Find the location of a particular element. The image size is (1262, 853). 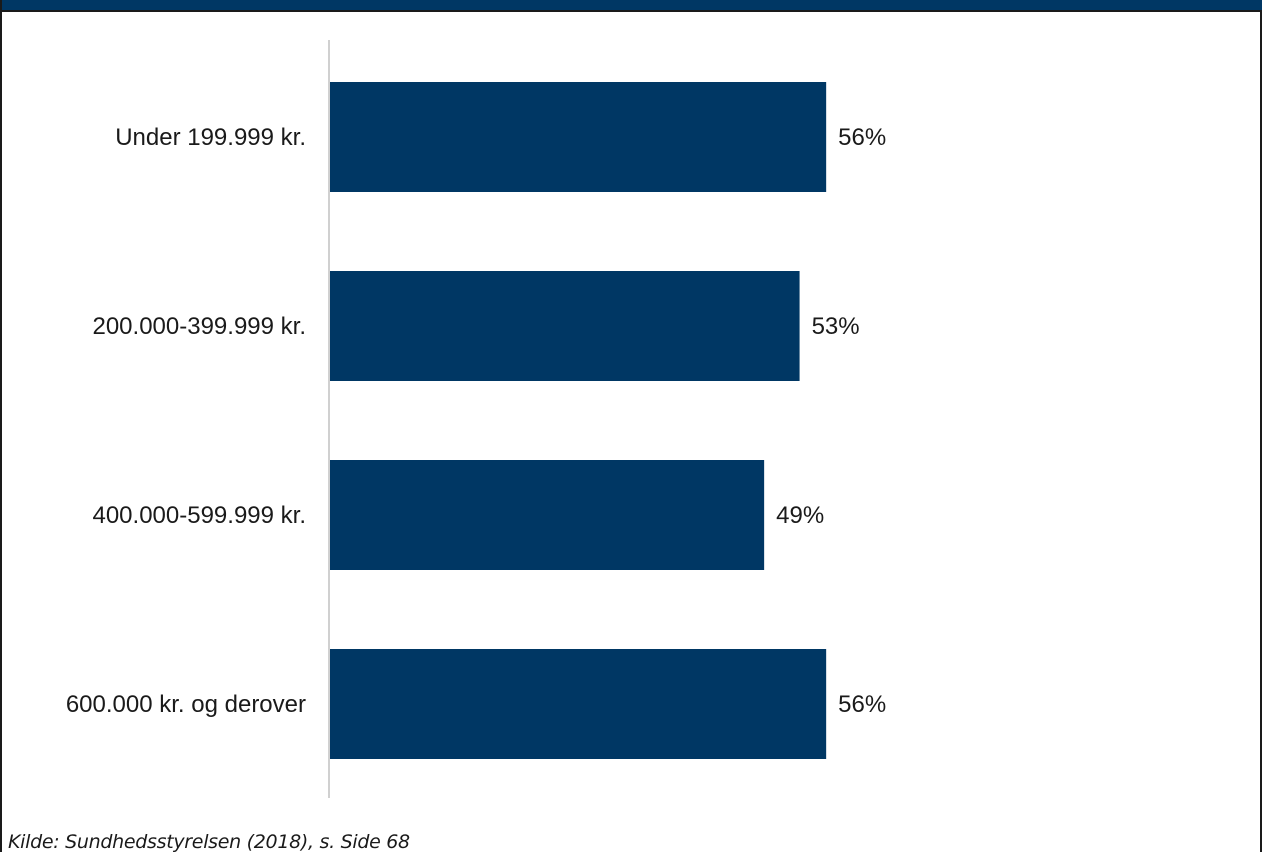

header-band is located at coordinates (632, 6).